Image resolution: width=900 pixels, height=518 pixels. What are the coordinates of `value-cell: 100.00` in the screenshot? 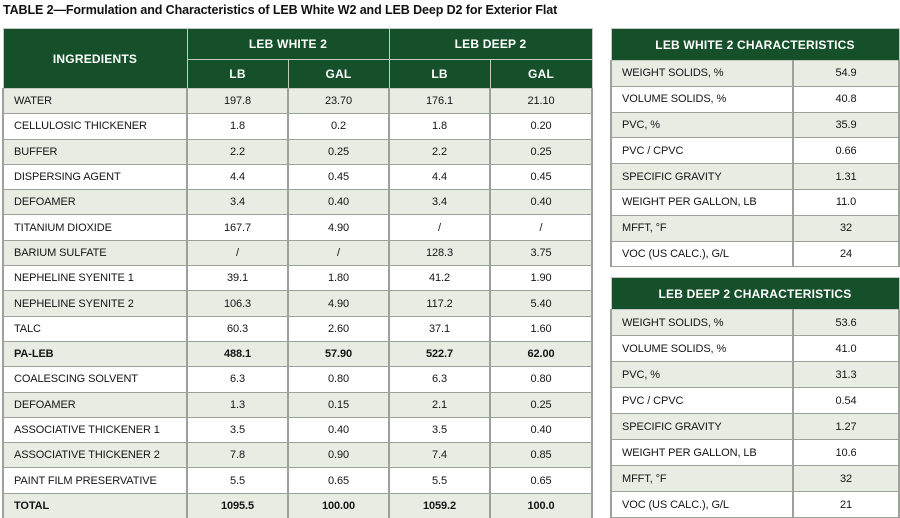 It's located at (338, 505).